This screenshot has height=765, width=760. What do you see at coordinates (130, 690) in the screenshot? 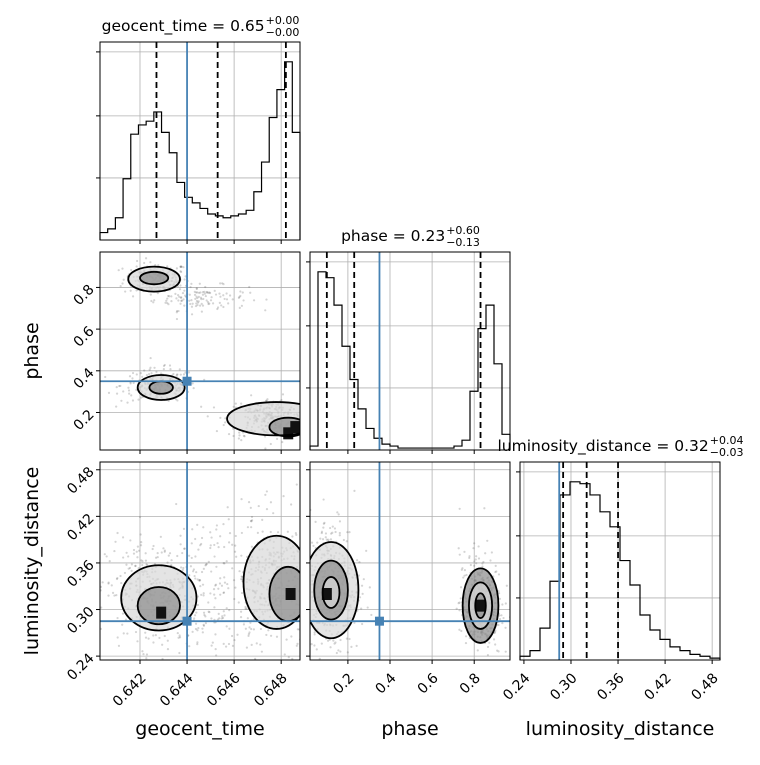
I see `x-tick-label: 0.642` at bounding box center [130, 690].